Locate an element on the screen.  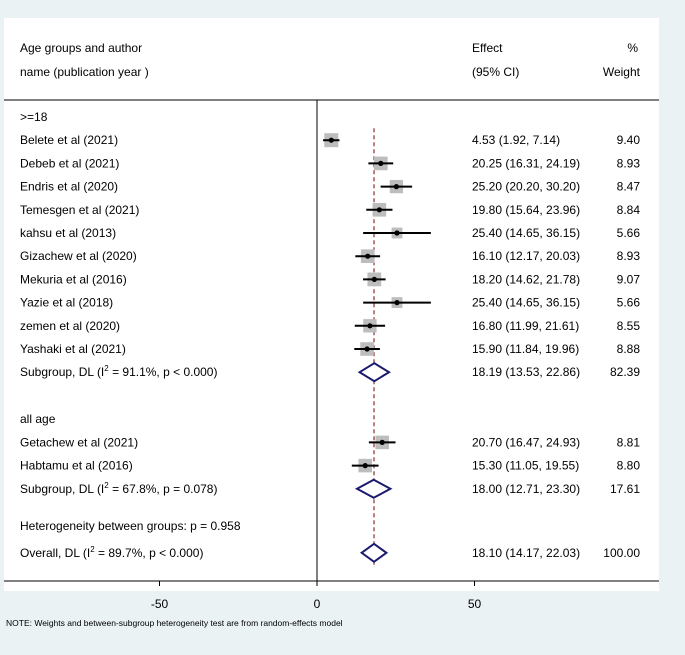
header-effect-line1: Effect is located at coordinates (487, 48).